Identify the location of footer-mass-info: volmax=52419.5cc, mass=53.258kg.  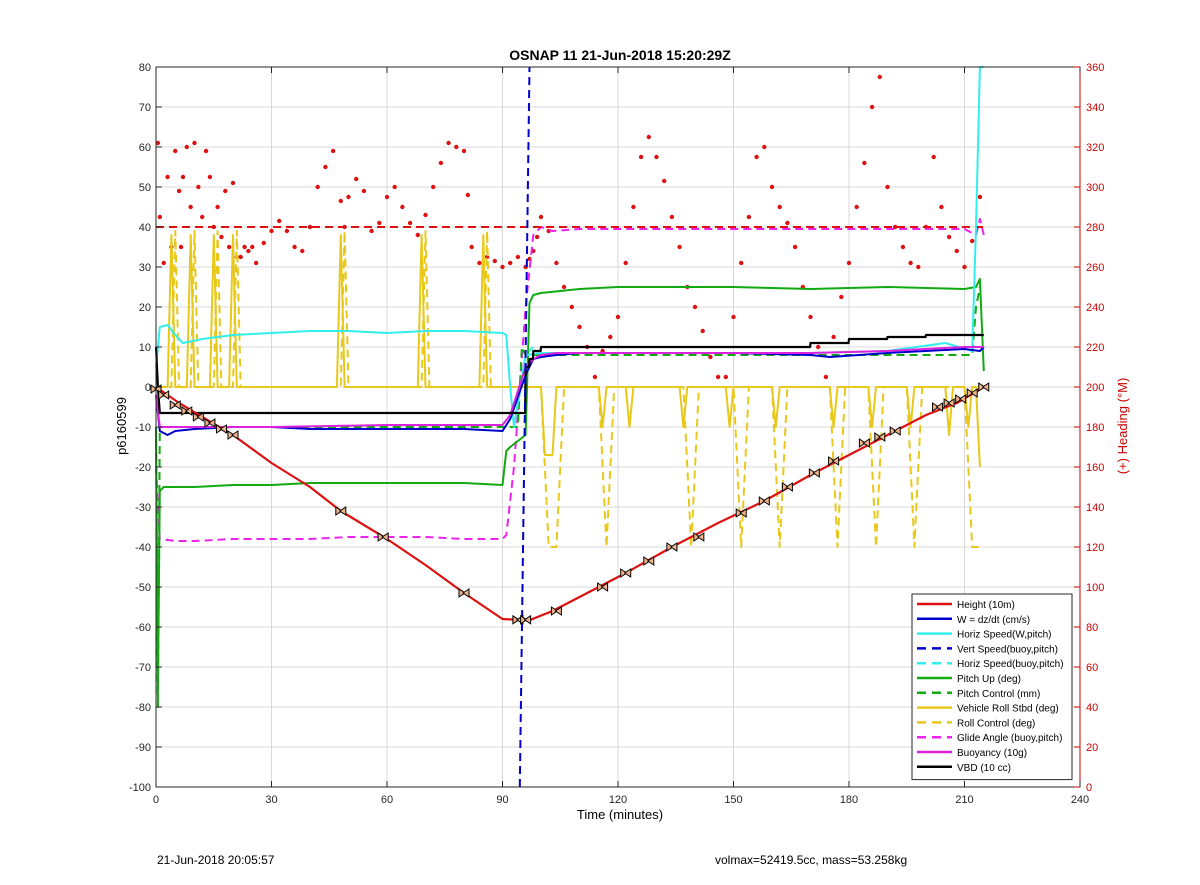
(811, 860).